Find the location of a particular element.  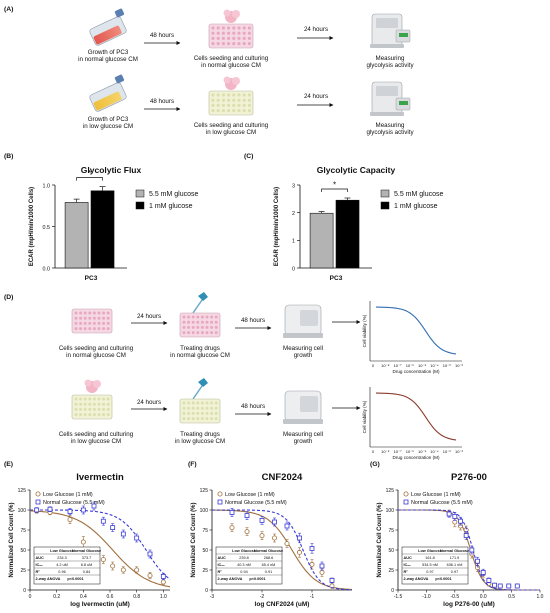

d2-step2-line2: in low glucose CM is located at coordinates (200, 441).